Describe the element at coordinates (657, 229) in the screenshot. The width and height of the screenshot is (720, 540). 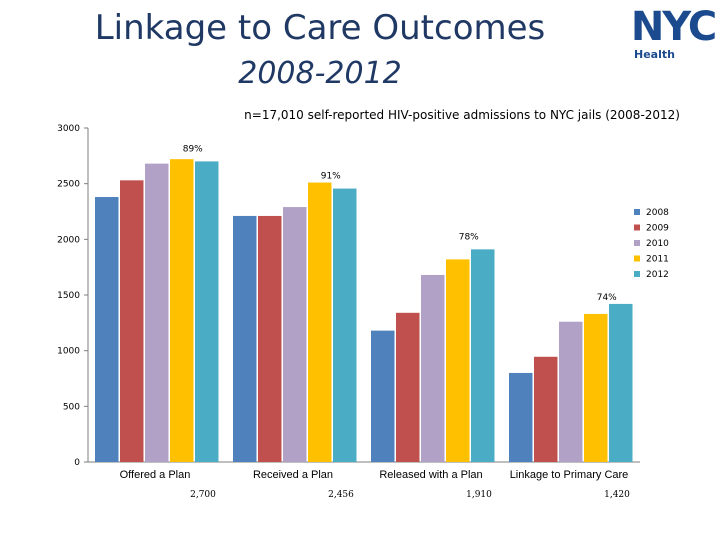
I see `legend-label: 2009` at that location.